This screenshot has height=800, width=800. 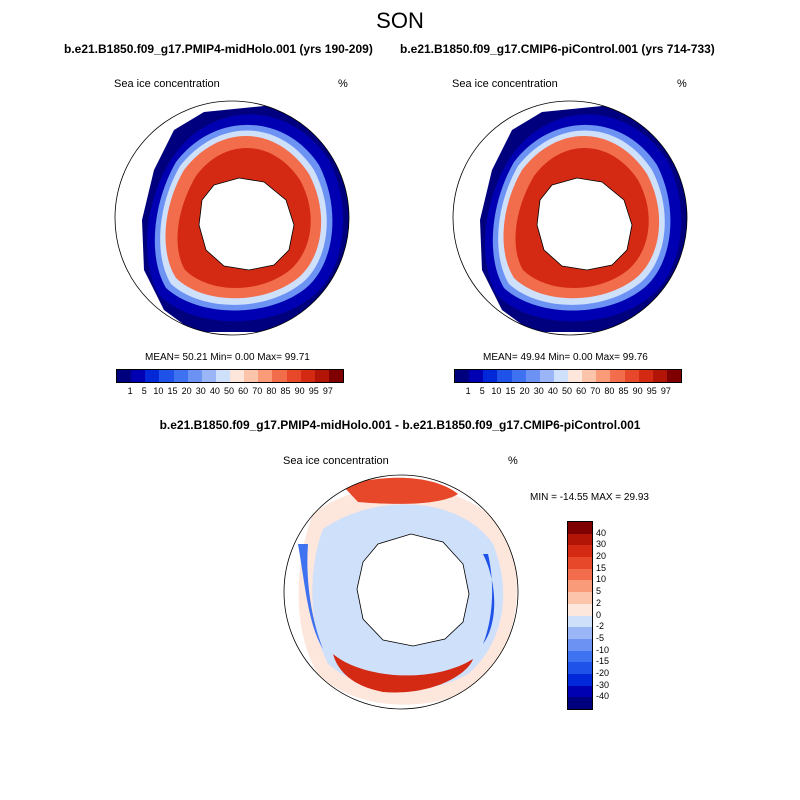 What do you see at coordinates (600, 626) in the screenshot?
I see `colorbar-tick-label: -2` at bounding box center [600, 626].